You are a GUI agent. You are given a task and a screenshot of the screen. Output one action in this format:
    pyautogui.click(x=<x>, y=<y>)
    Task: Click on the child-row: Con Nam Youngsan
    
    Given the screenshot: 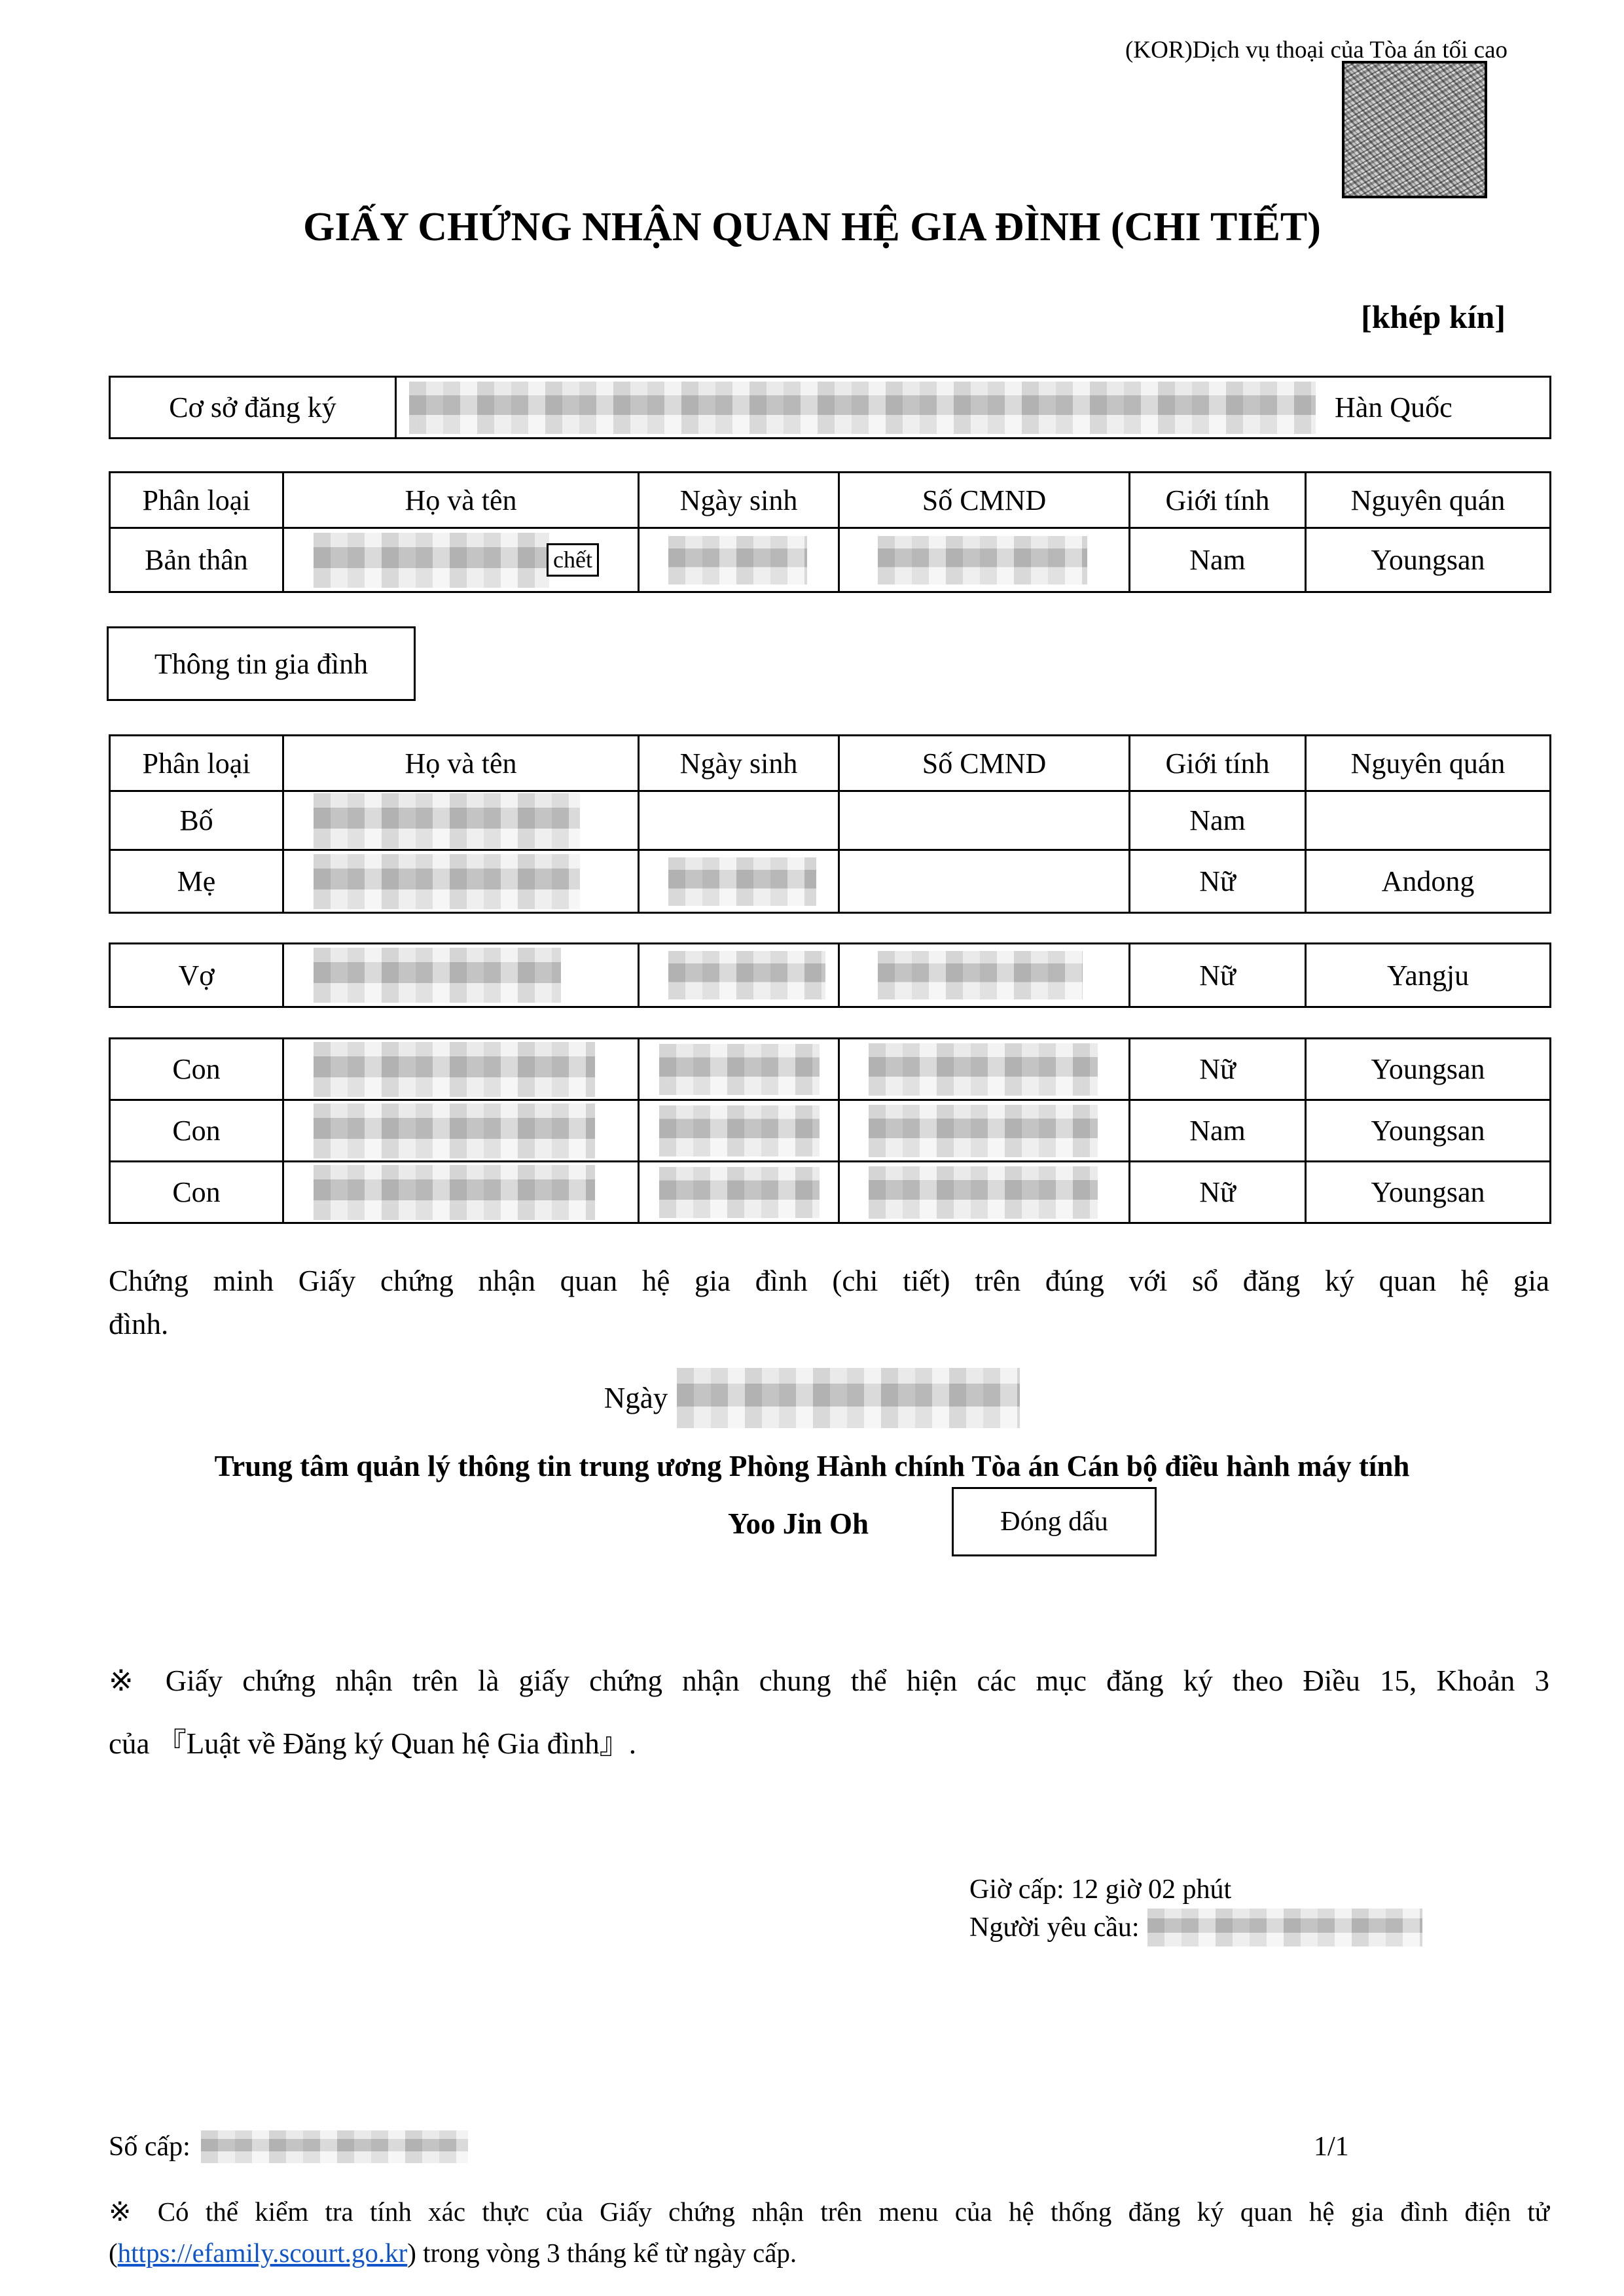 What is the action you would take?
    pyautogui.click(x=830, y=1130)
    